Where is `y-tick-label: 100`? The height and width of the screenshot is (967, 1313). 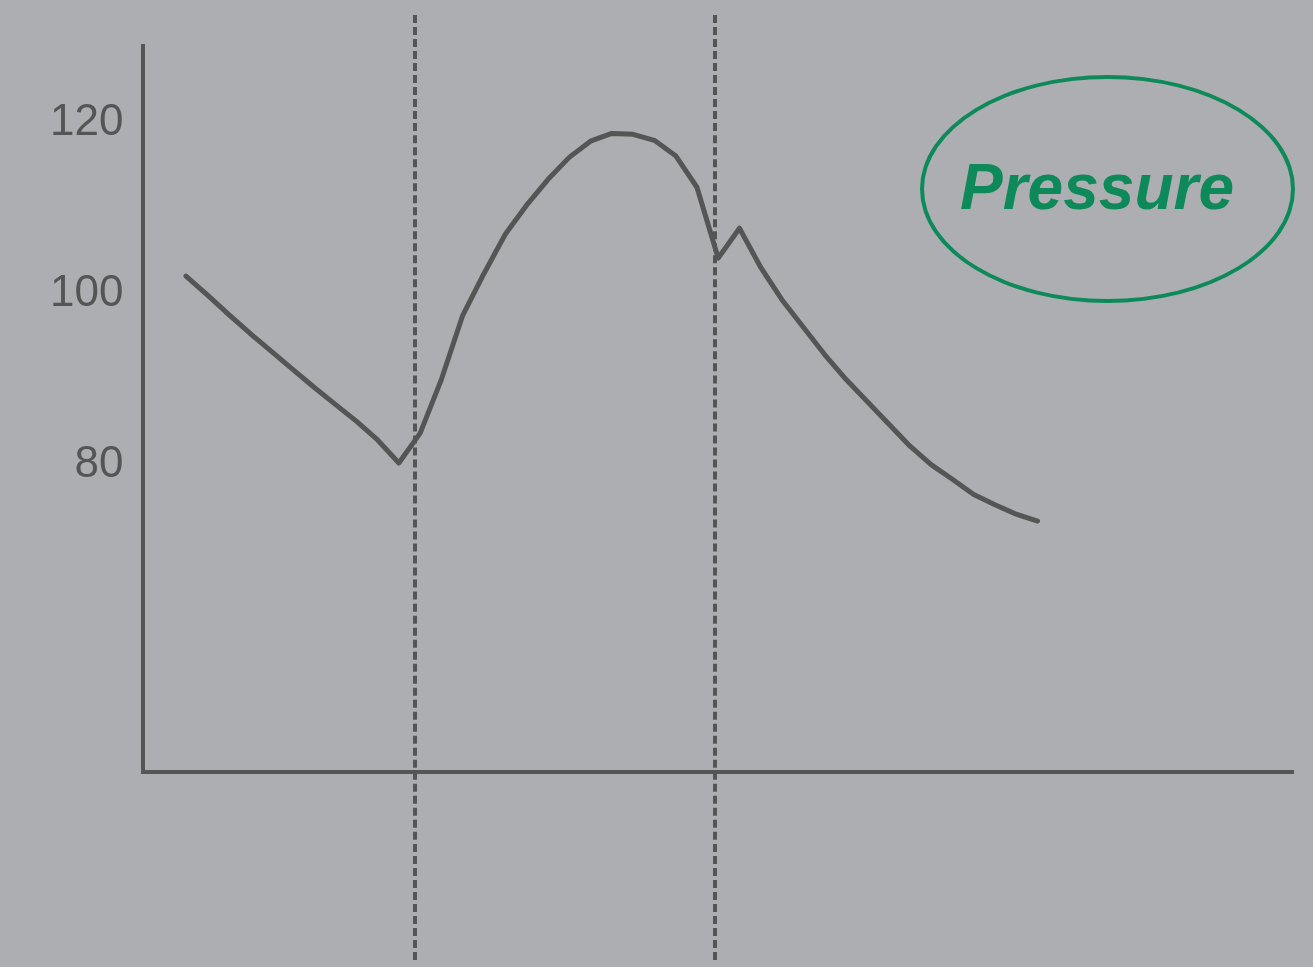
y-tick-label: 100 is located at coordinates (86, 291).